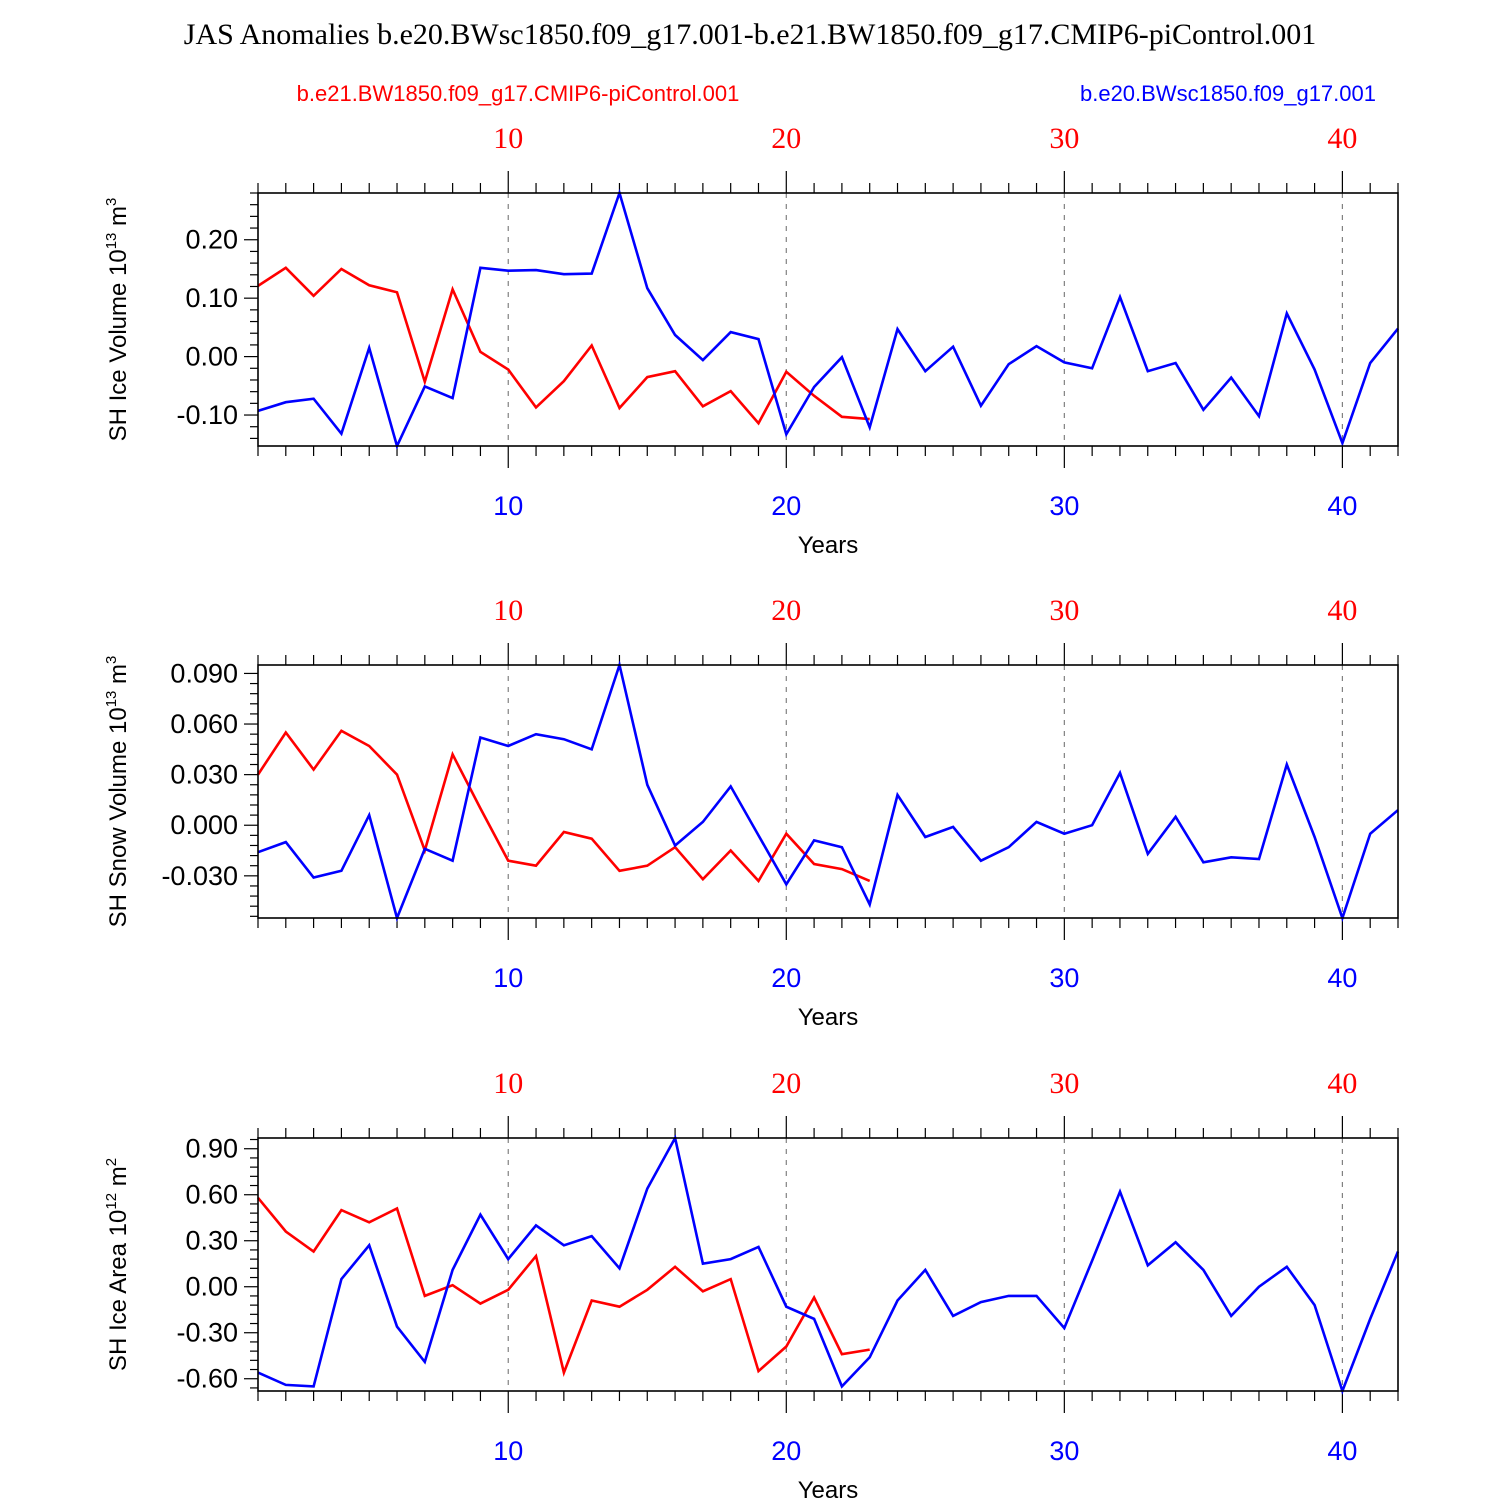 The width and height of the screenshot is (1500, 1500). Describe the element at coordinates (199, 876) in the screenshot. I see `y-tick-label: -0.030` at that location.